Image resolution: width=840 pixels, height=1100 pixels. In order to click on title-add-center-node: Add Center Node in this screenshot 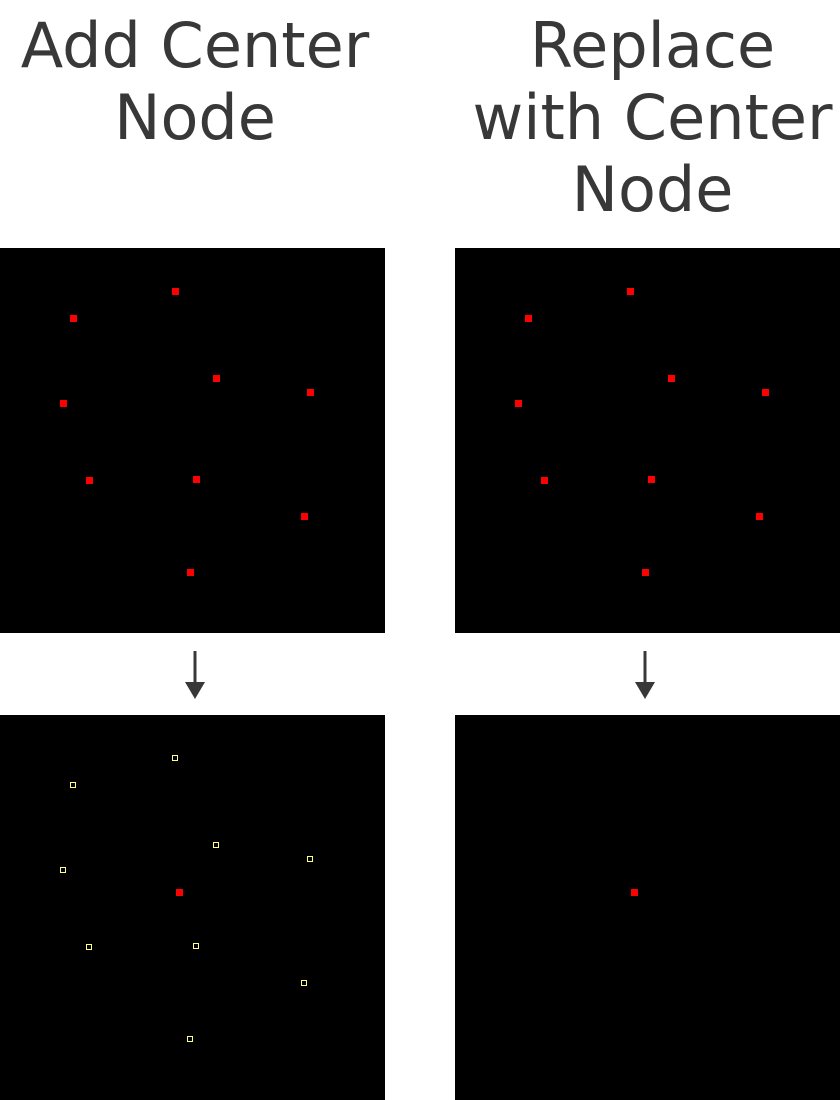, I will do `click(195, 81)`.